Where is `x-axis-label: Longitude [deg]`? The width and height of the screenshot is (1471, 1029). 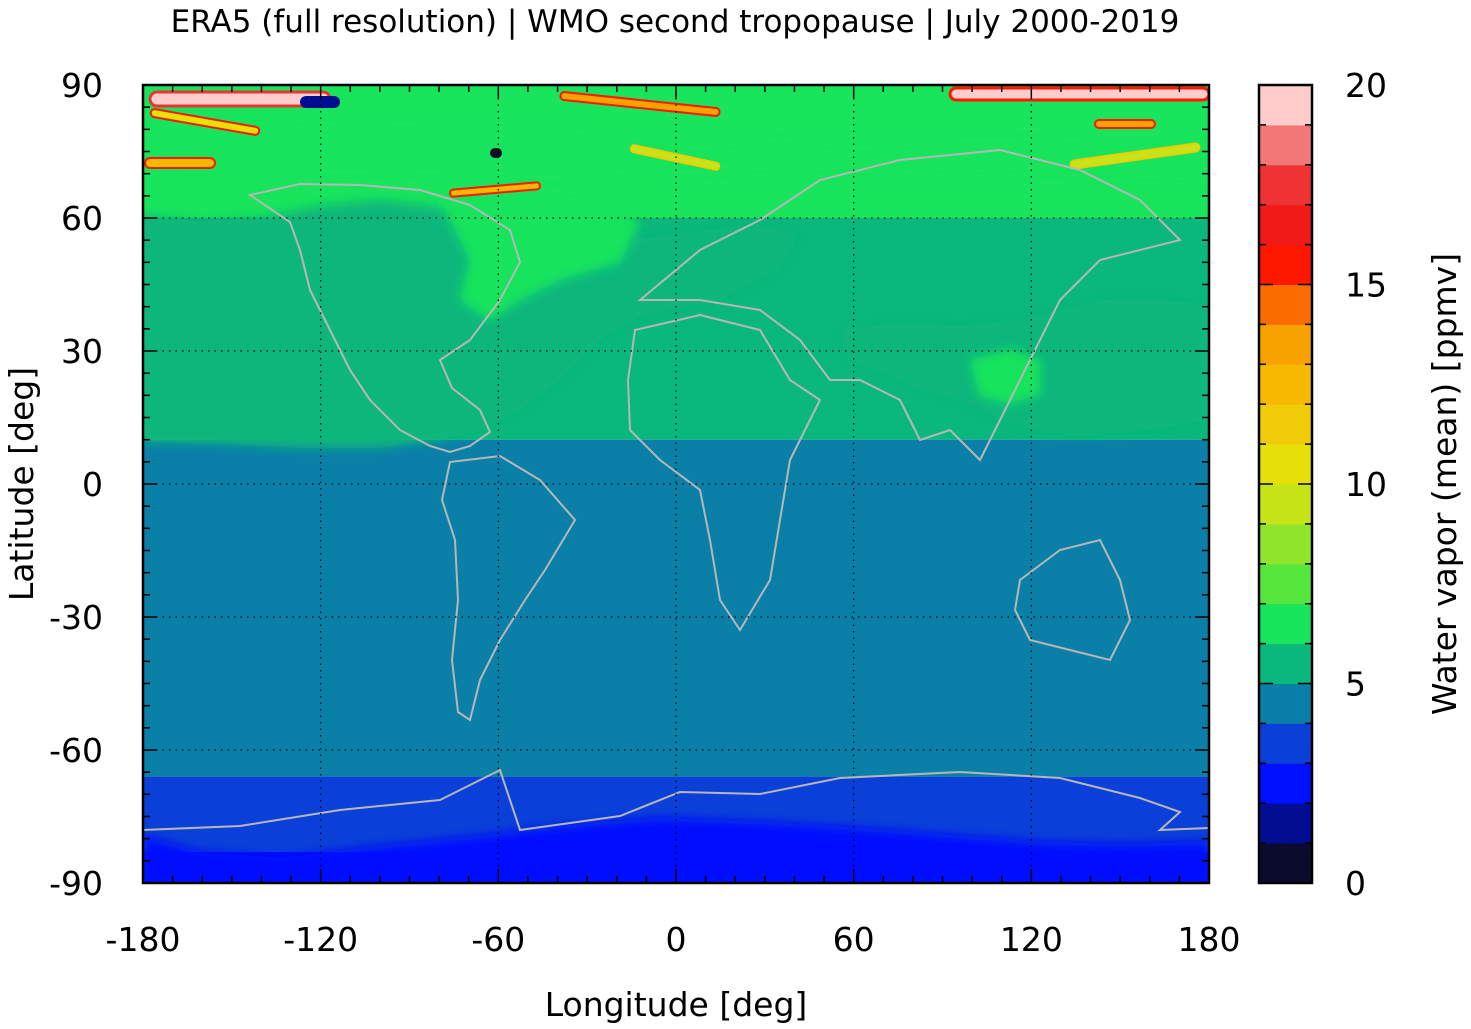 x-axis-label: Longitude [deg] is located at coordinates (676, 1004).